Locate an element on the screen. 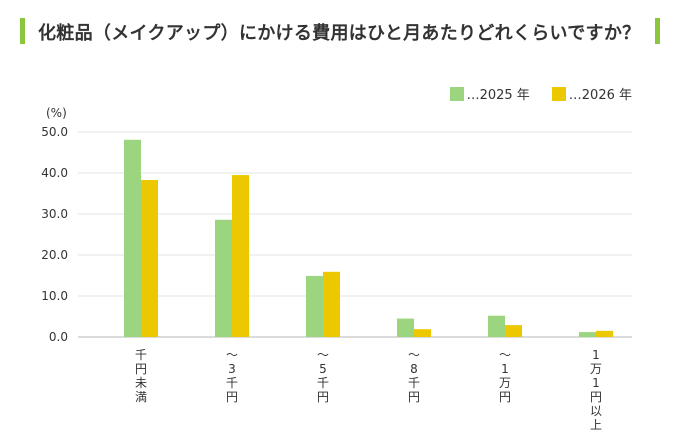  x-tick-label: 千円未満 is located at coordinates (140, 376).